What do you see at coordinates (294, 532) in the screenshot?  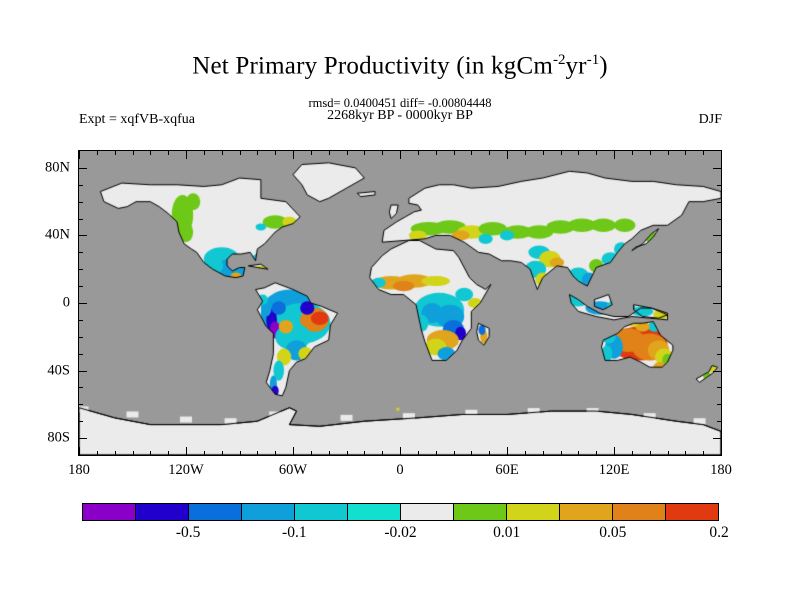 I see `colorbar-tick-label: -0.1` at bounding box center [294, 532].